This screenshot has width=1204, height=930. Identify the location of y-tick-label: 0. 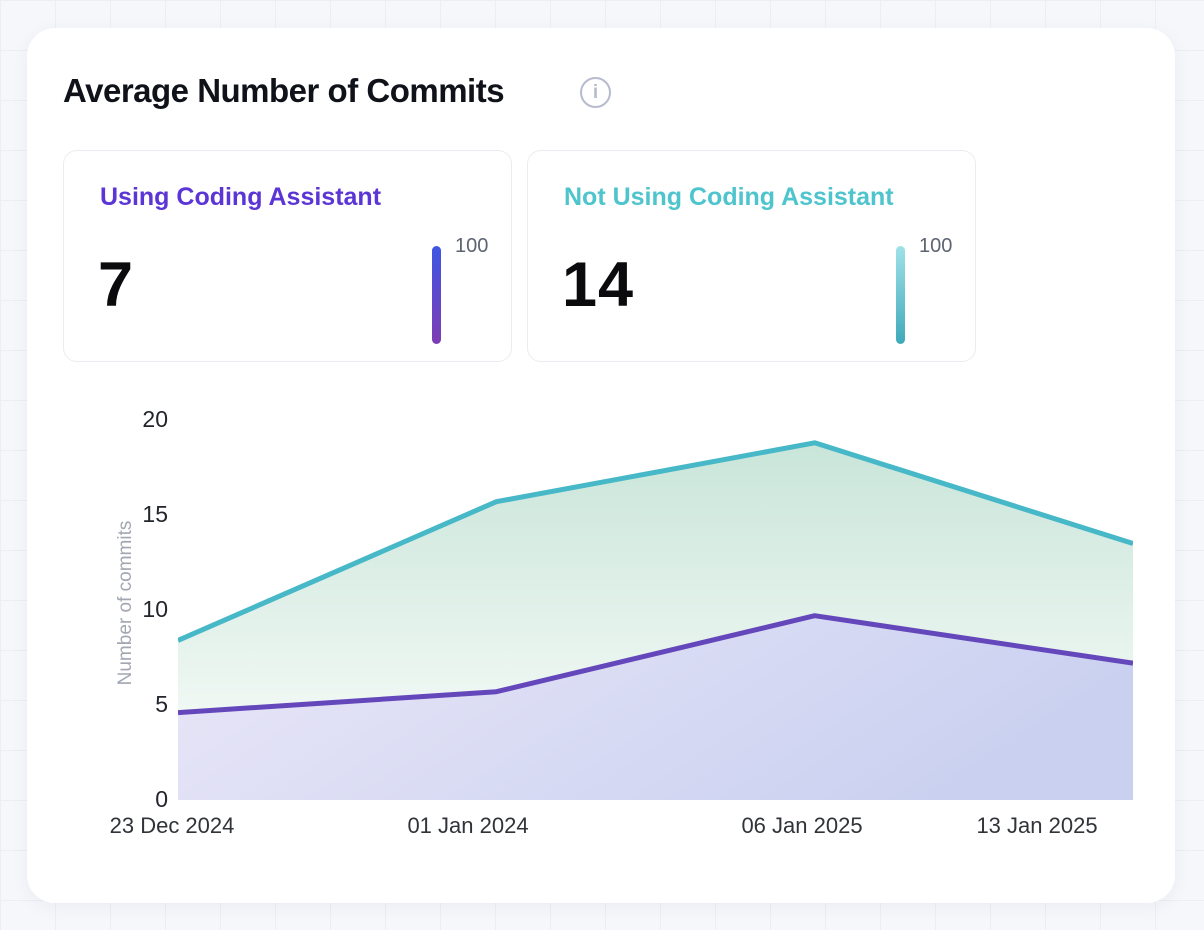
(161, 798).